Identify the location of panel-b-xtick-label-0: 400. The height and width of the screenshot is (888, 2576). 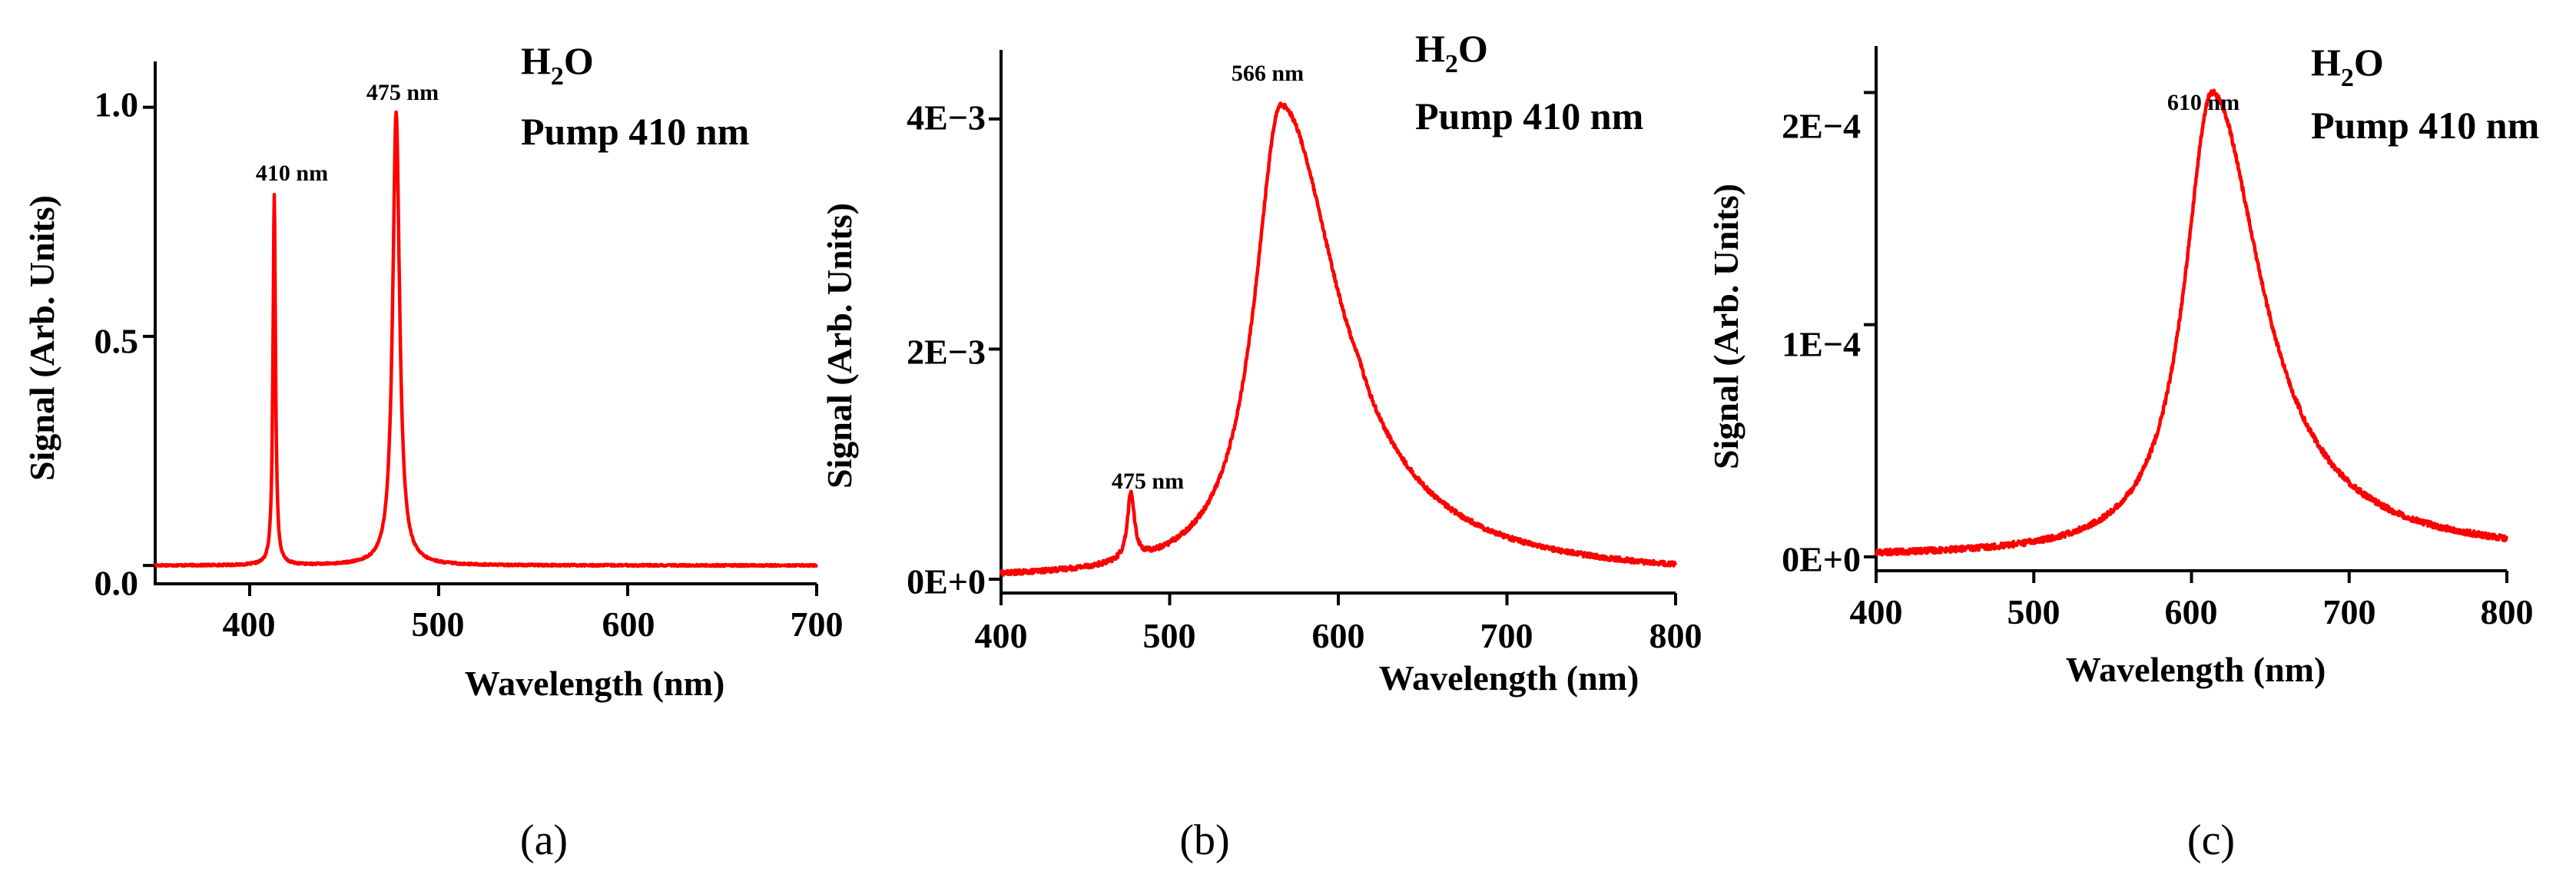
(1001, 635).